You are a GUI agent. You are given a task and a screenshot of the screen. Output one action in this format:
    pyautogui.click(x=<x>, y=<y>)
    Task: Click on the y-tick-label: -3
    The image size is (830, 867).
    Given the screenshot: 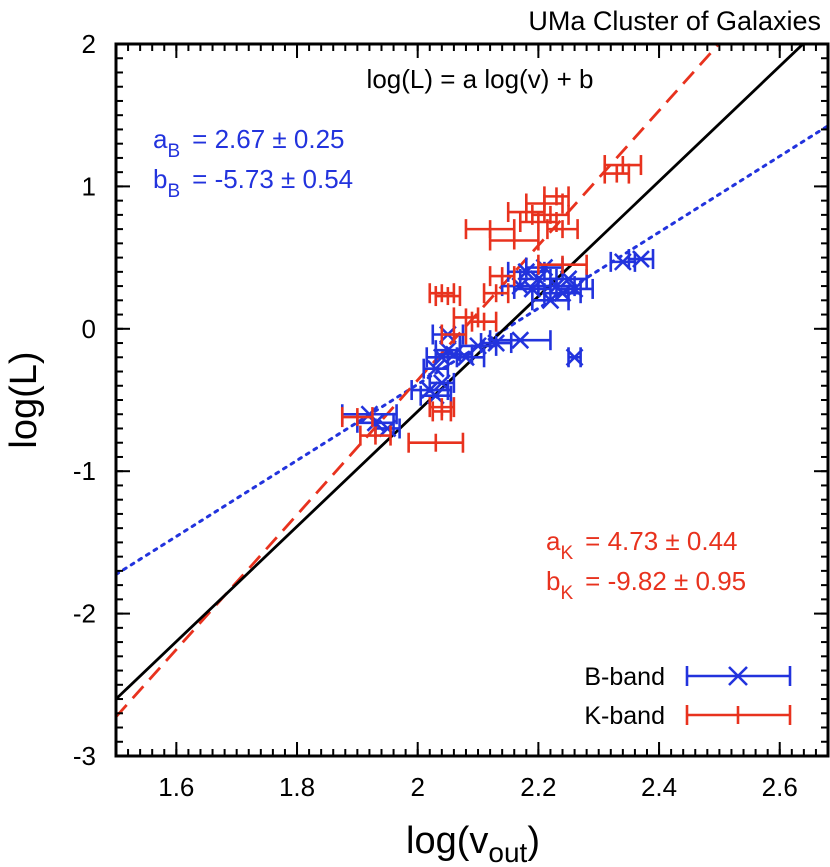 What is the action you would take?
    pyautogui.click(x=84, y=756)
    